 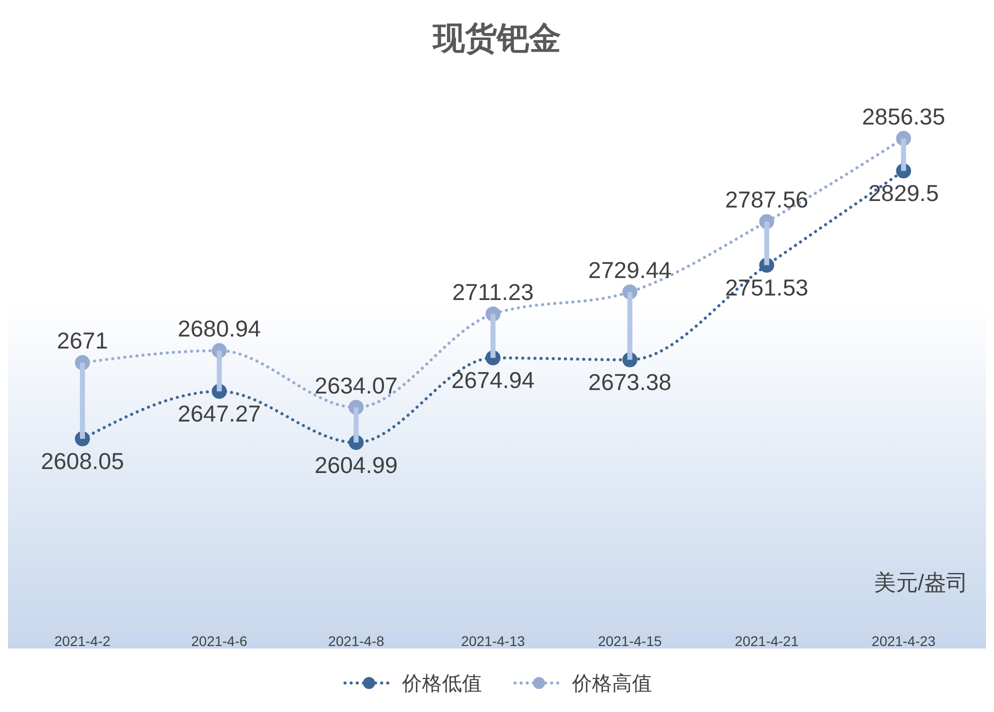 I want to click on data-label: 2674.94, so click(x=493, y=380).